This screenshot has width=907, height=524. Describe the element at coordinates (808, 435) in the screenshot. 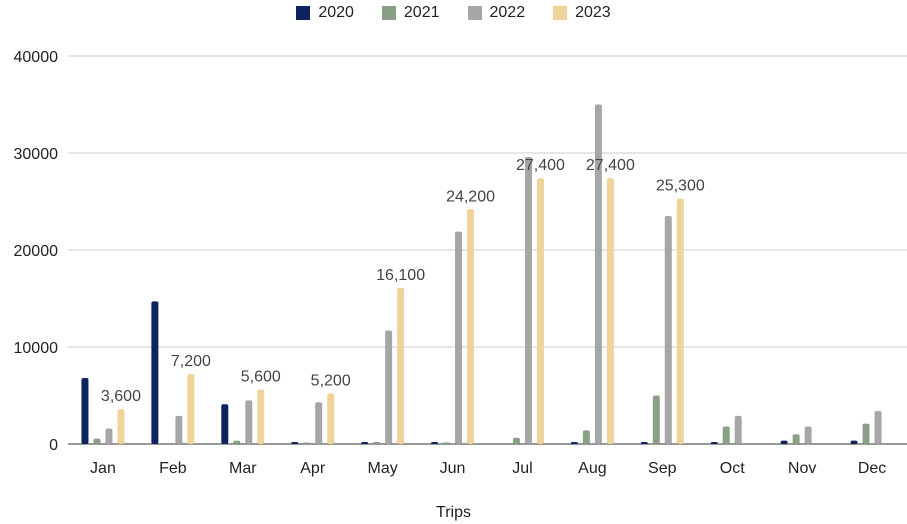

I see `bar-2022-Nov` at that location.